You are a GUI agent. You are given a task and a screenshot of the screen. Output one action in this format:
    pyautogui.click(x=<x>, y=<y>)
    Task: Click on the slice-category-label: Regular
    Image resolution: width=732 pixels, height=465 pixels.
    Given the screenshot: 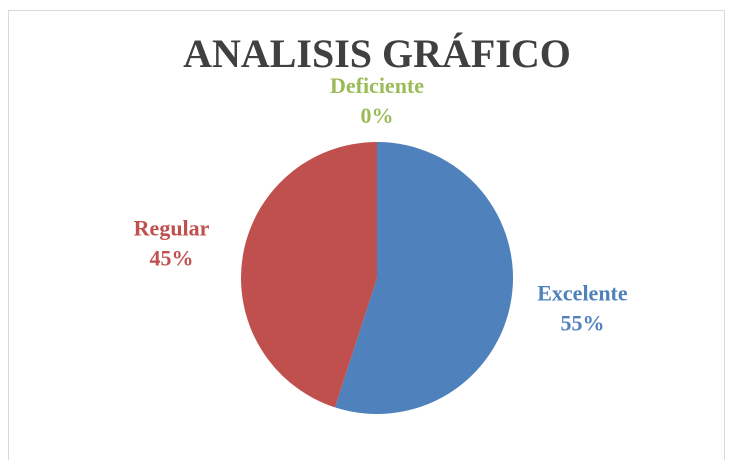 What is the action you would take?
    pyautogui.click(x=172, y=228)
    